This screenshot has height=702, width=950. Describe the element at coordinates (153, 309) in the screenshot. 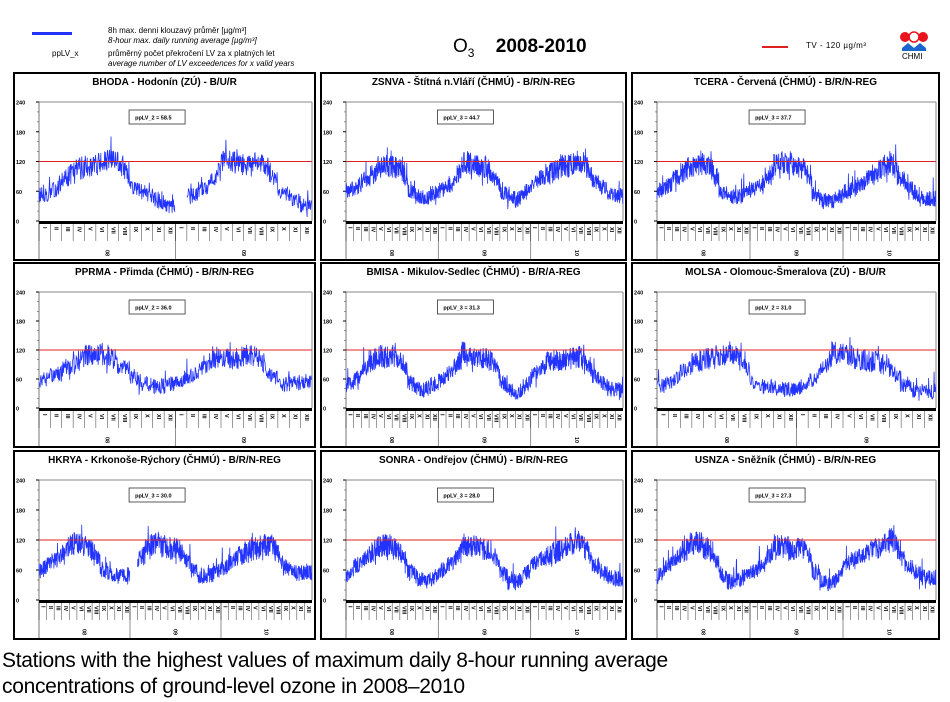

I see `pplv-annotation-text: ppLV_2 = 36.0` at that location.